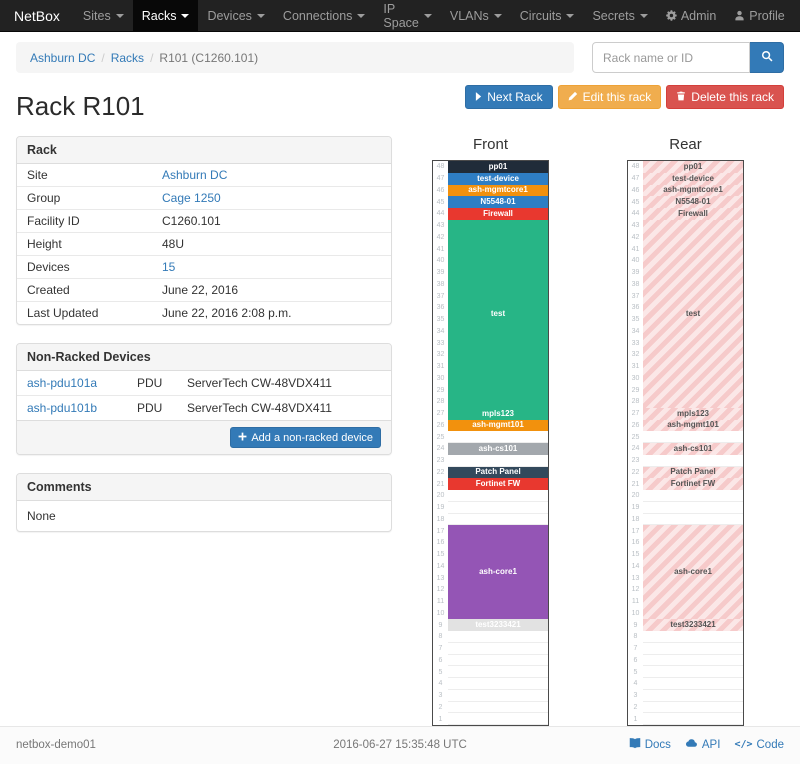  I want to click on nav-item-devices: Devices, so click(235, 15).